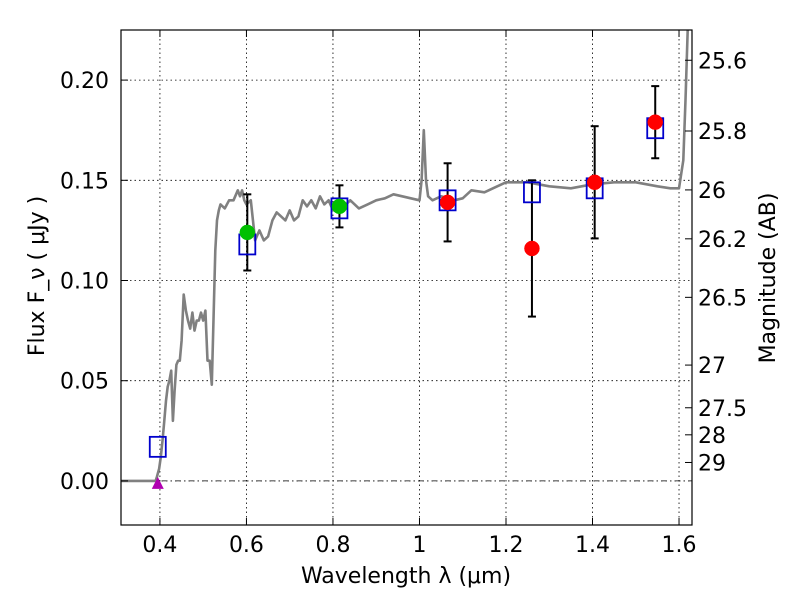  What do you see at coordinates (84, 482) in the screenshot?
I see `y-tick-label: 0.00` at bounding box center [84, 482].